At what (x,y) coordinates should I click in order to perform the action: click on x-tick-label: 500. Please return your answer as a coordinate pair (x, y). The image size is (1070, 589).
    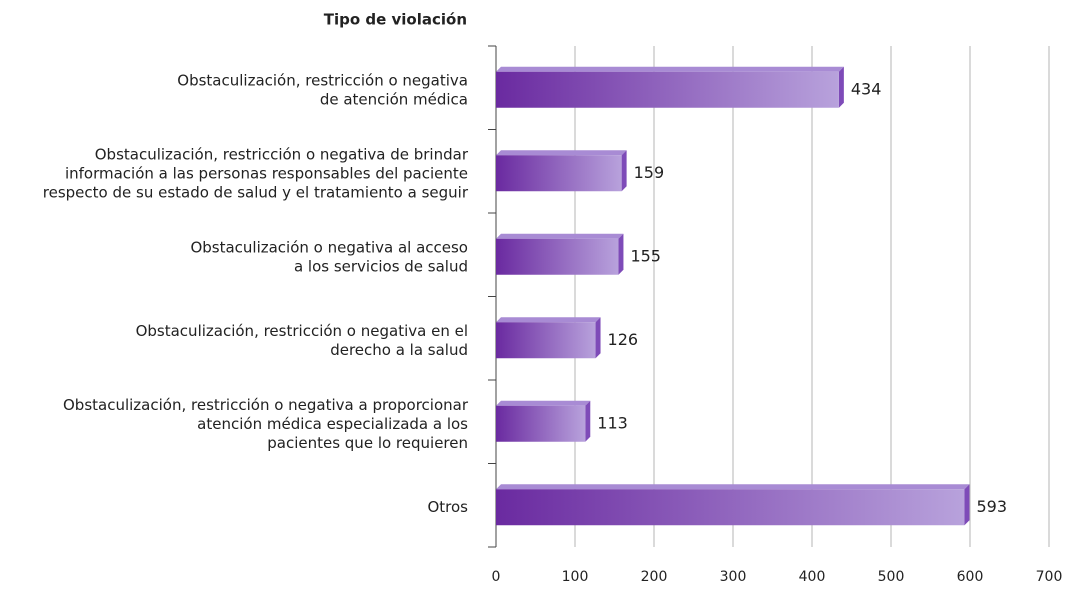
    Looking at the image, I should click on (891, 577).